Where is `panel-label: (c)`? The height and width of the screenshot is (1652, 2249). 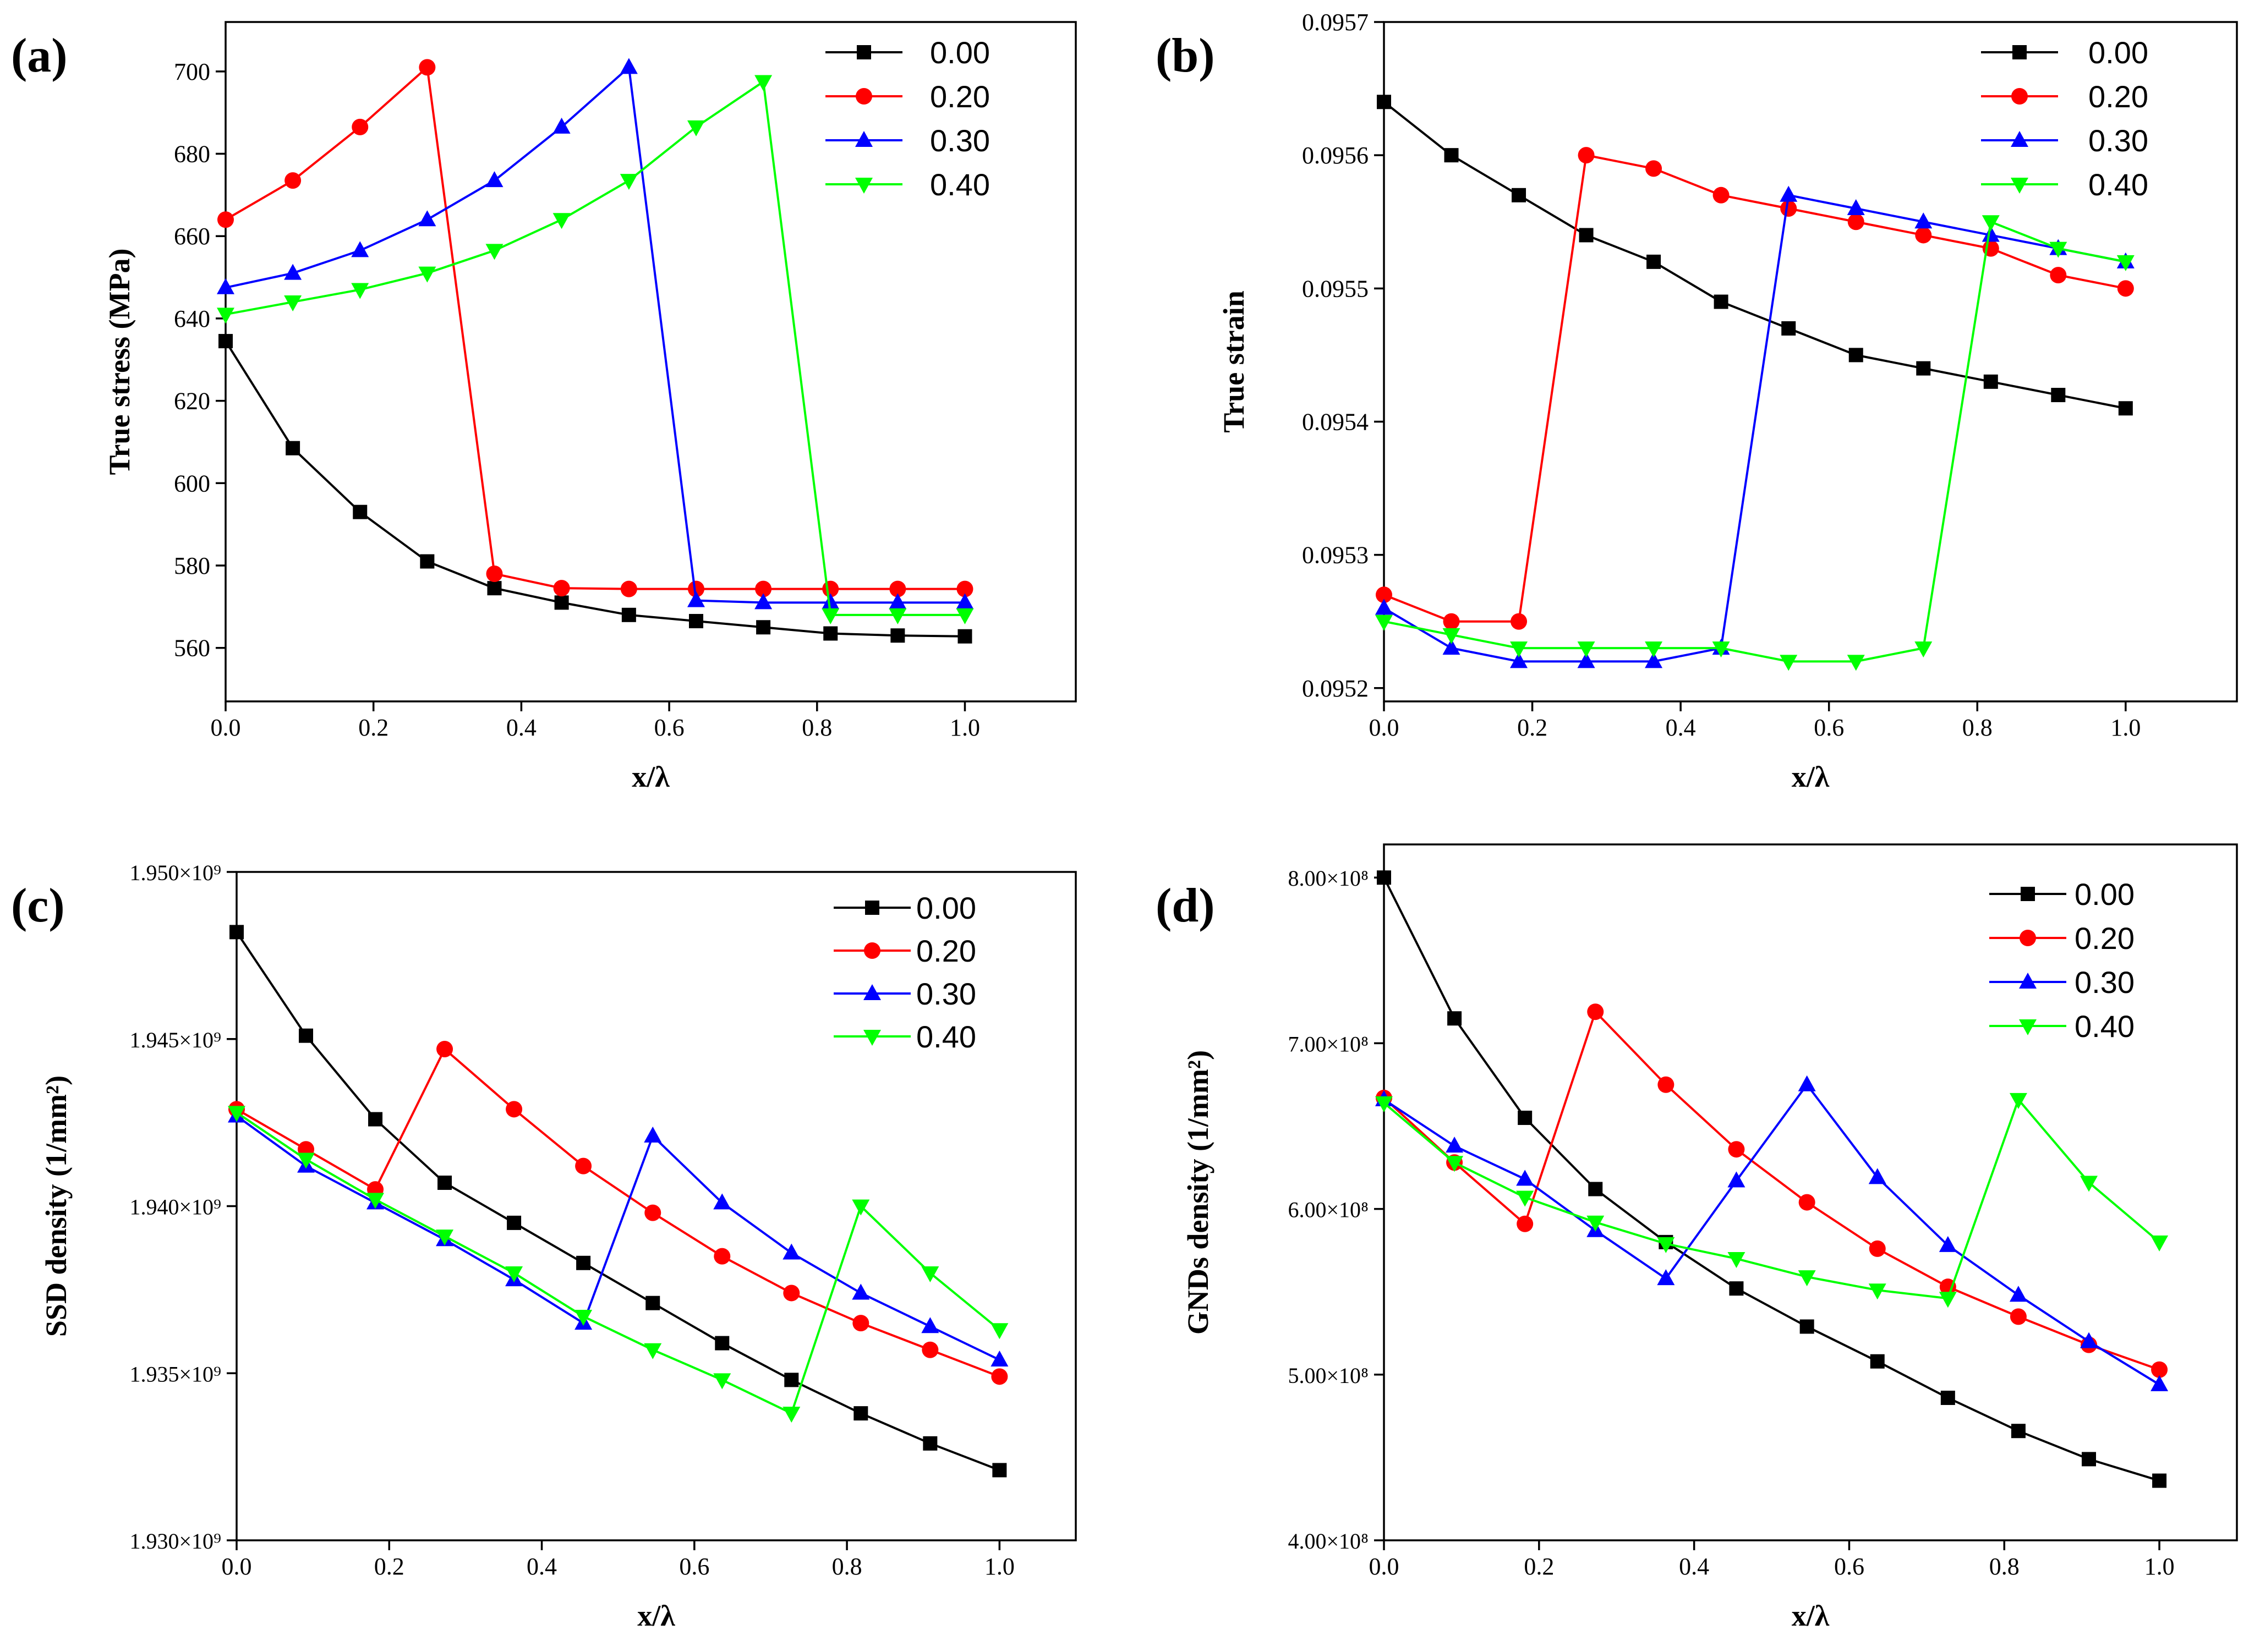 panel-label: (c) is located at coordinates (38, 906).